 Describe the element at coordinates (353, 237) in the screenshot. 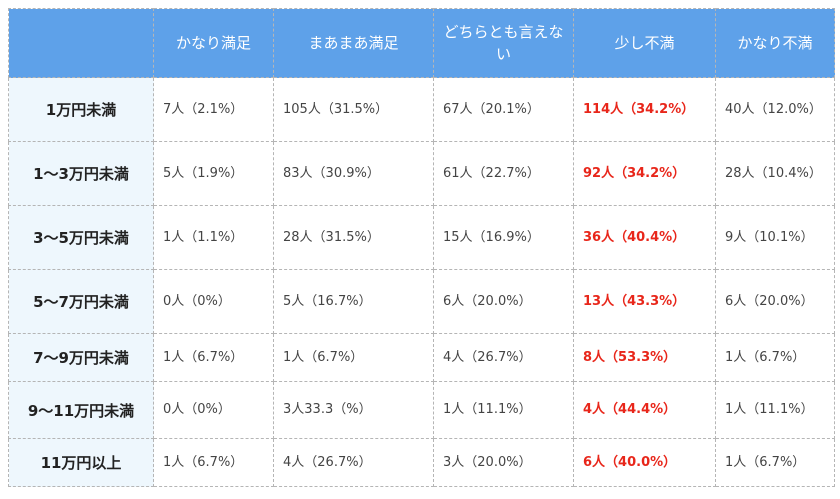

I see `table-cell: 28人（31.5%）` at that location.